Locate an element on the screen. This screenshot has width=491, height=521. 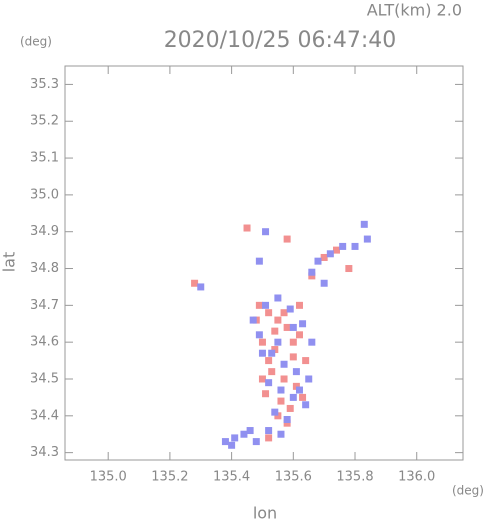
altitude-header: ALT(km) 2.0 is located at coordinates (414, 10).